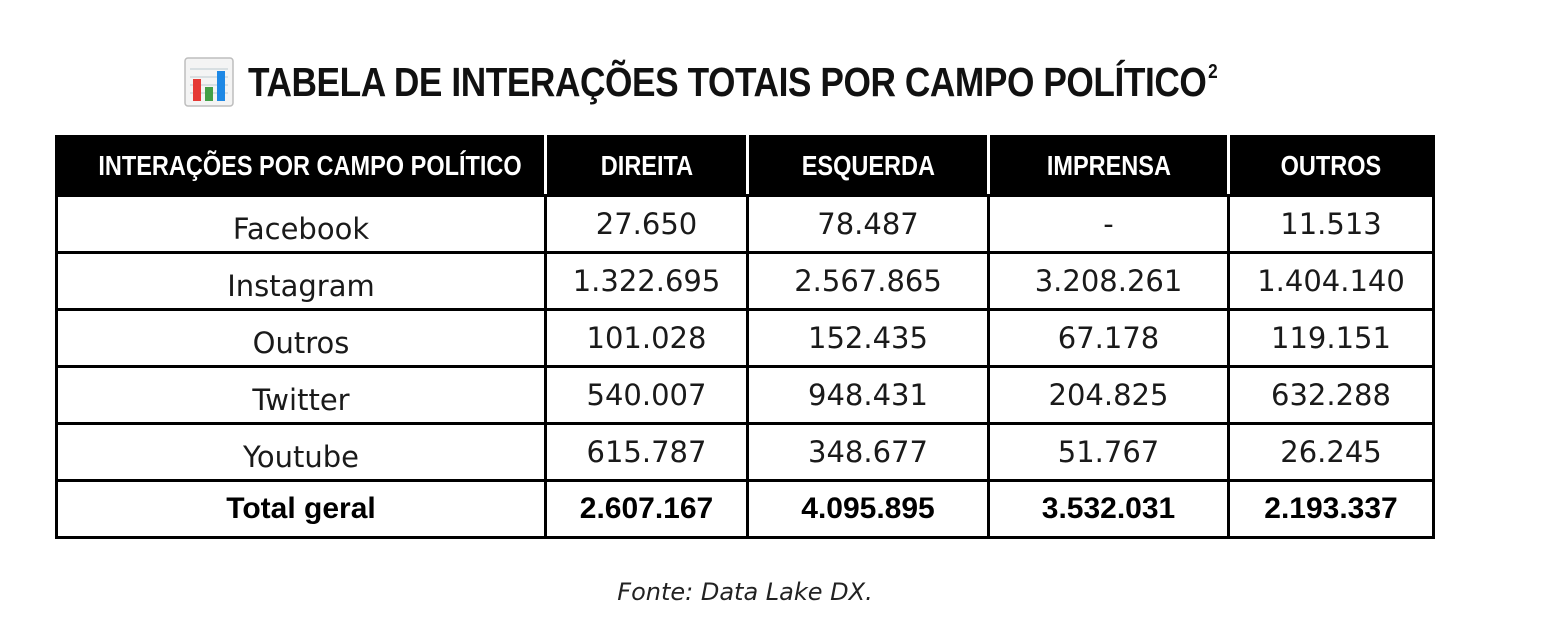 The width and height of the screenshot is (1542, 624). Describe the element at coordinates (646, 452) in the screenshot. I see `value-cell: 615.787` at that location.